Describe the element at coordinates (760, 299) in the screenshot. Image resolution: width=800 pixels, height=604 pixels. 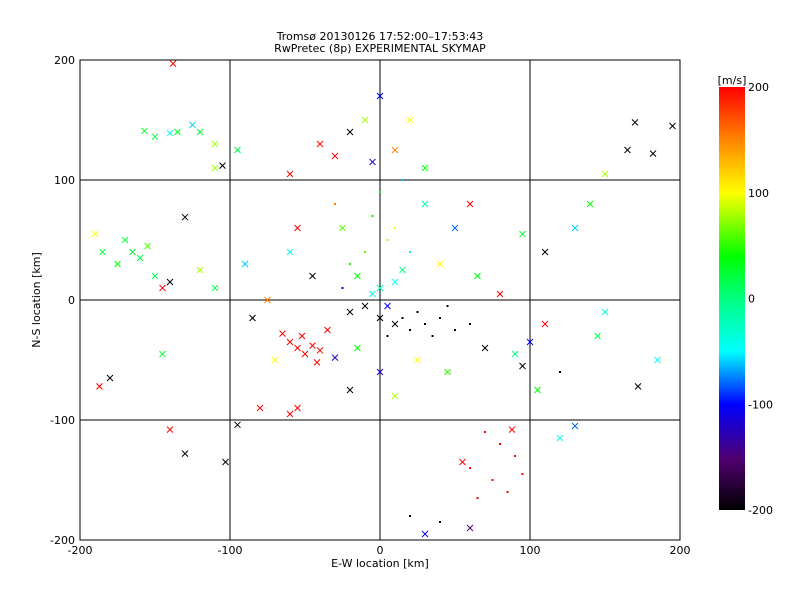
I see `colorbar-ticks: 200 100 0 -100 -200` at that location.